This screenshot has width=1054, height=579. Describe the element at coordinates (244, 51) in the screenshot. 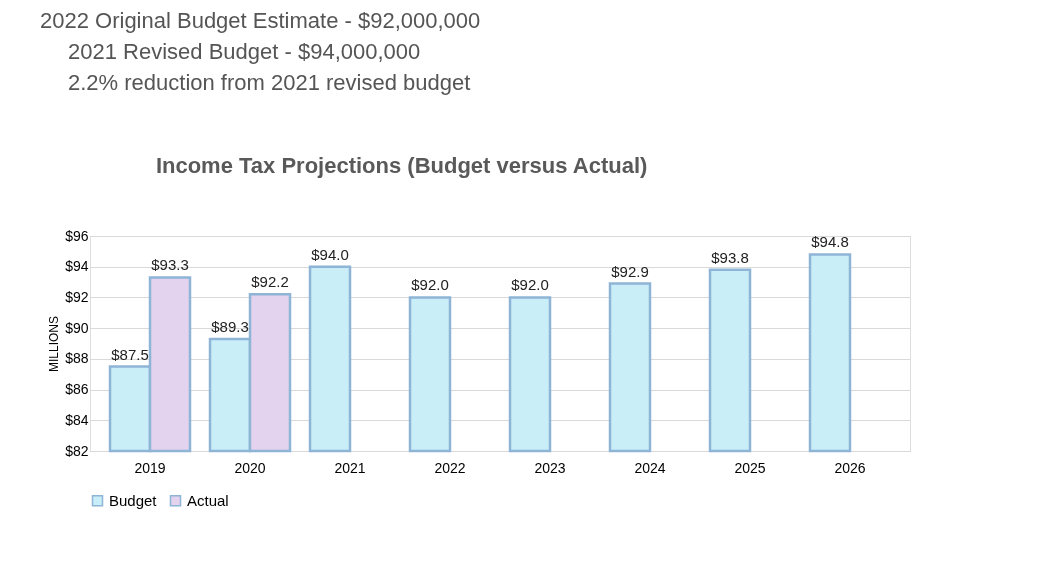

I see `text: 2021 Revised Budget - $94,000,000` at that location.